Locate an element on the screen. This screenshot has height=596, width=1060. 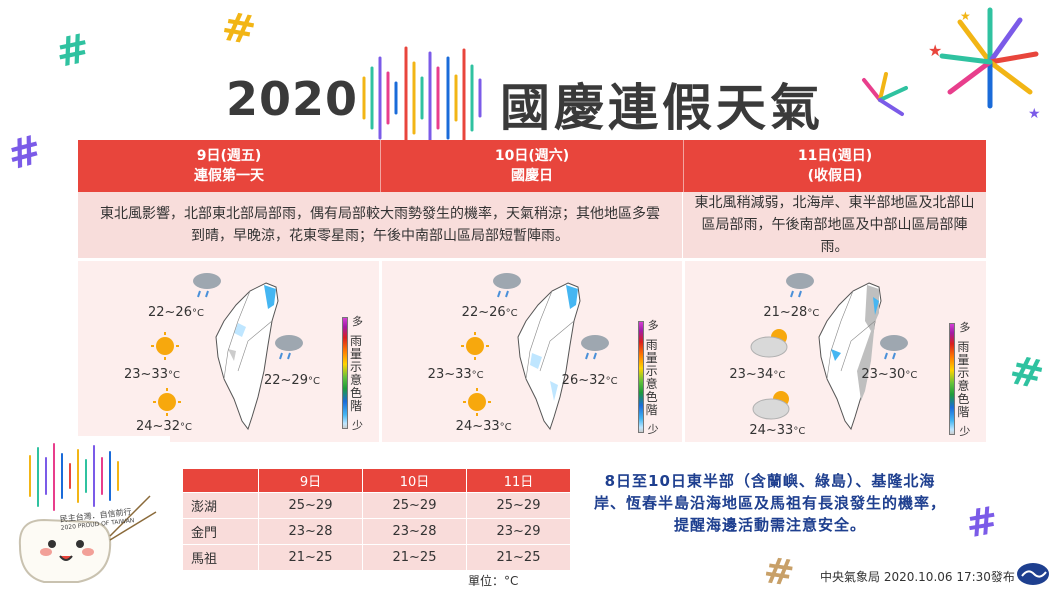
day-header-11: 11日(週日) (收假日) is located at coordinates (835, 166).